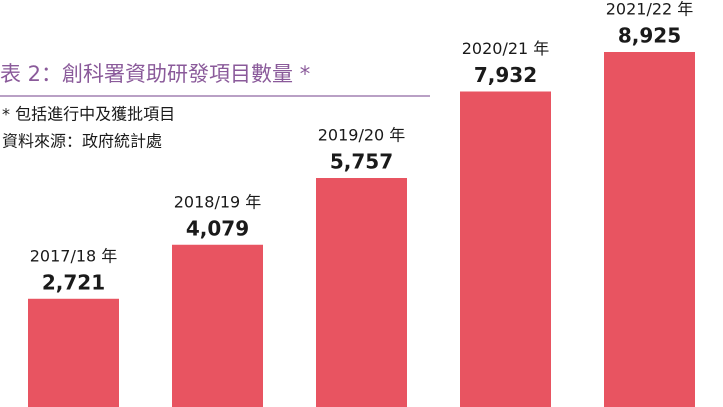  Describe the element at coordinates (88, 114) in the screenshot. I see `note: * 包括進行中及獲批項目` at that location.